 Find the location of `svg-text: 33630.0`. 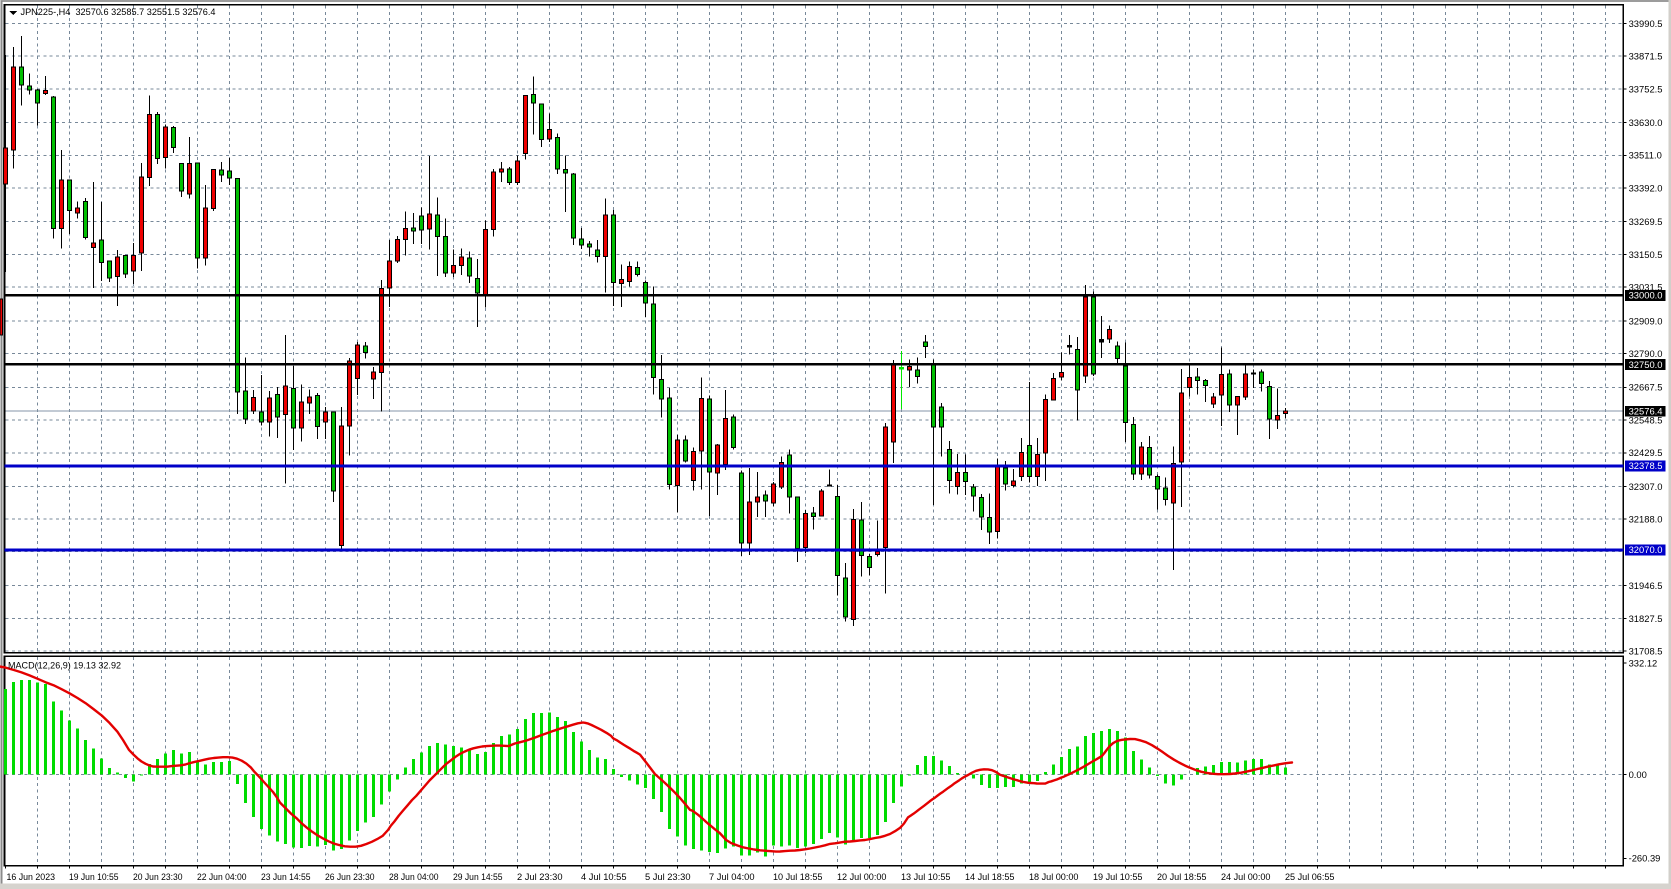

svg-text: 33630.0 is located at coordinates (1646, 122).